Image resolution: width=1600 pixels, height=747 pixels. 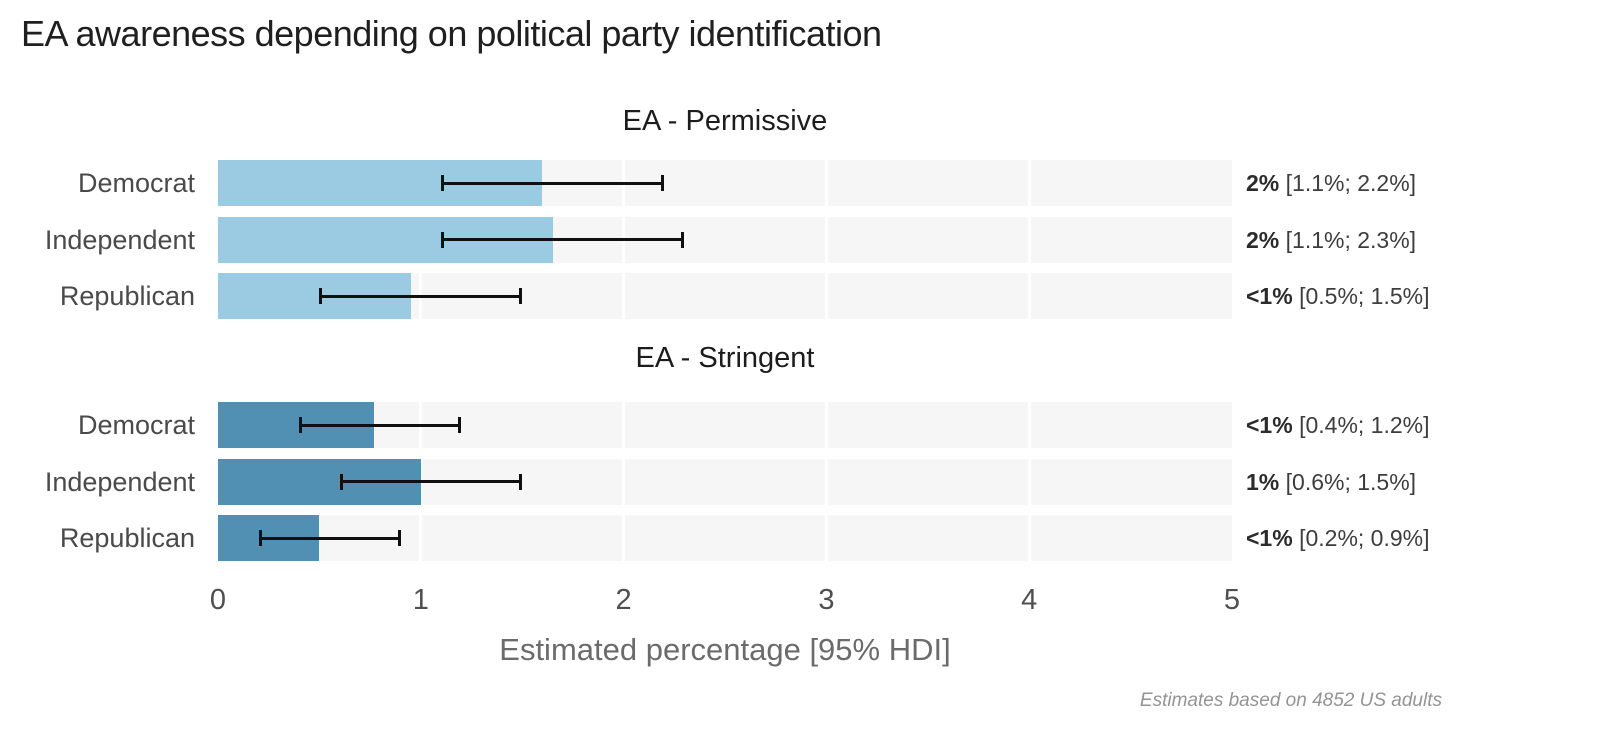 I want to click on hdi-interval-value: [1.1%; 2.2%], so click(x=1348, y=183).